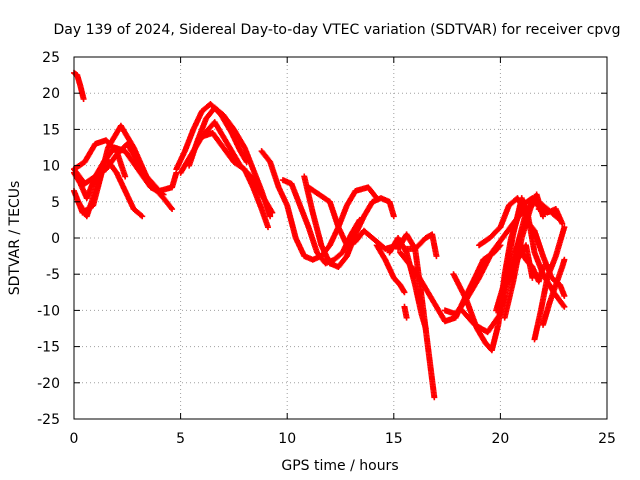 Image resolution: width=640 pixels, height=480 pixels. What do you see at coordinates (51, 130) in the screenshot?
I see `y-tick-label: 15` at bounding box center [51, 130].